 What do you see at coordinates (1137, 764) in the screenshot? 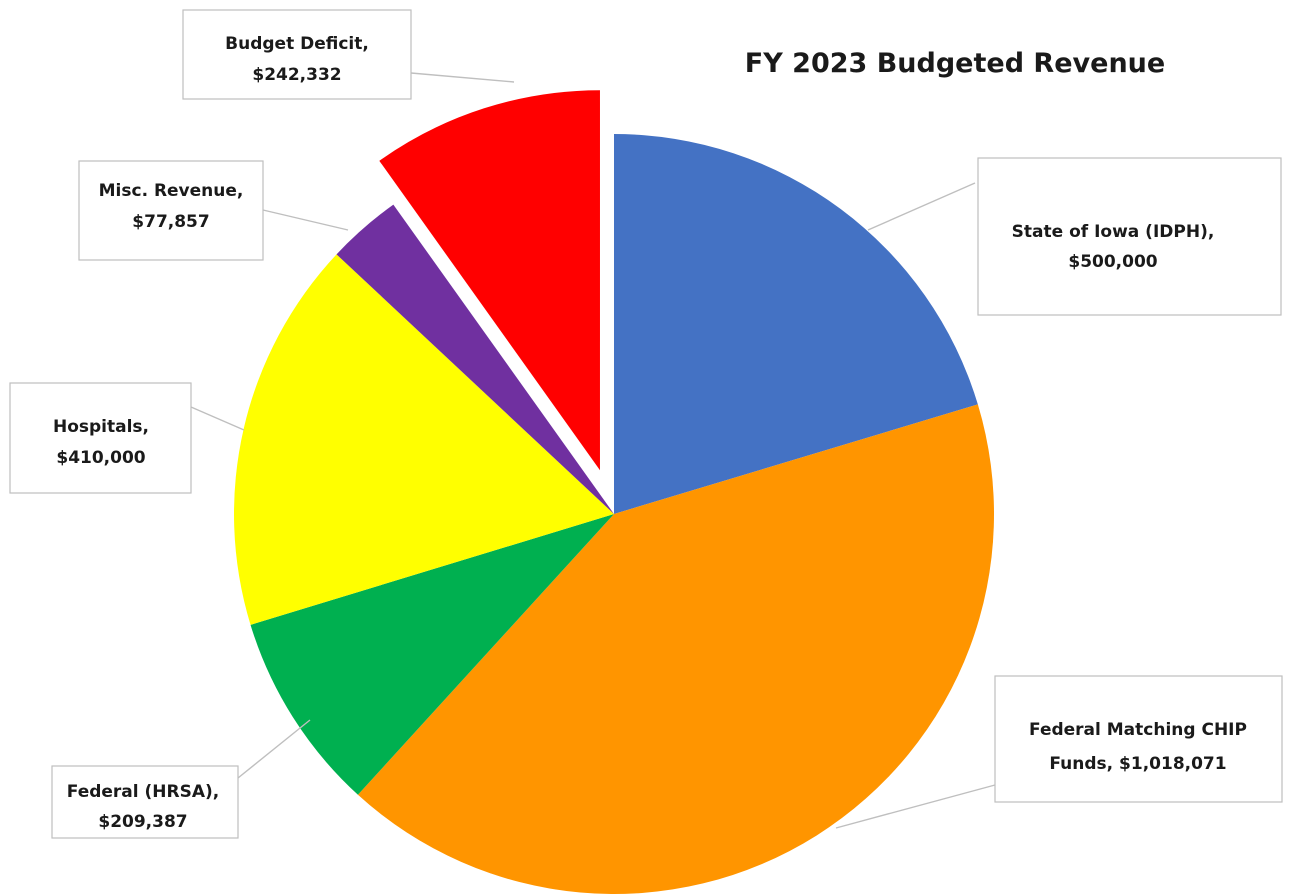
I see `data-label-value-federal-matching-chip-funds: Funds, $1,018,071` at bounding box center [1137, 764].